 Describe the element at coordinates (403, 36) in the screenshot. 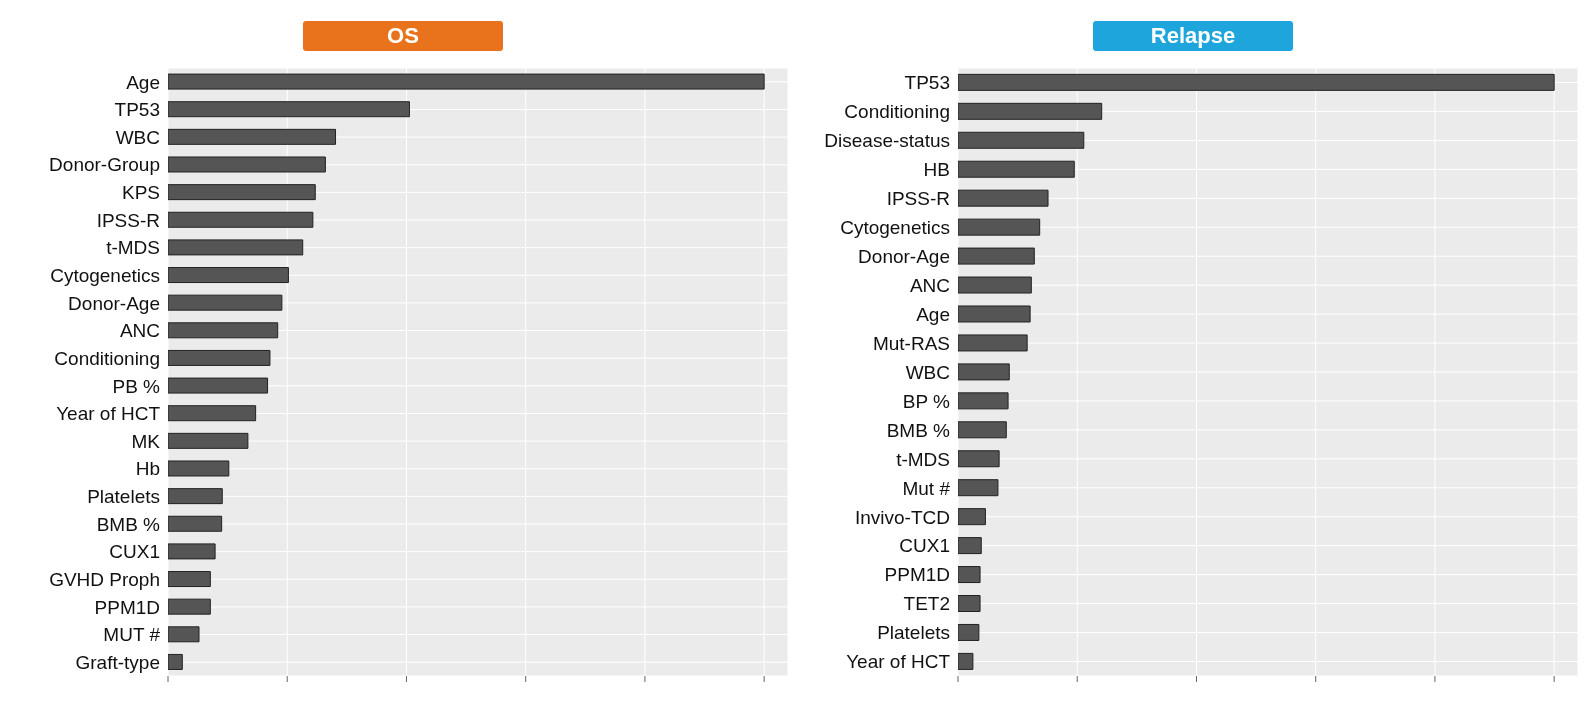

I see `chart-title: OS` at that location.